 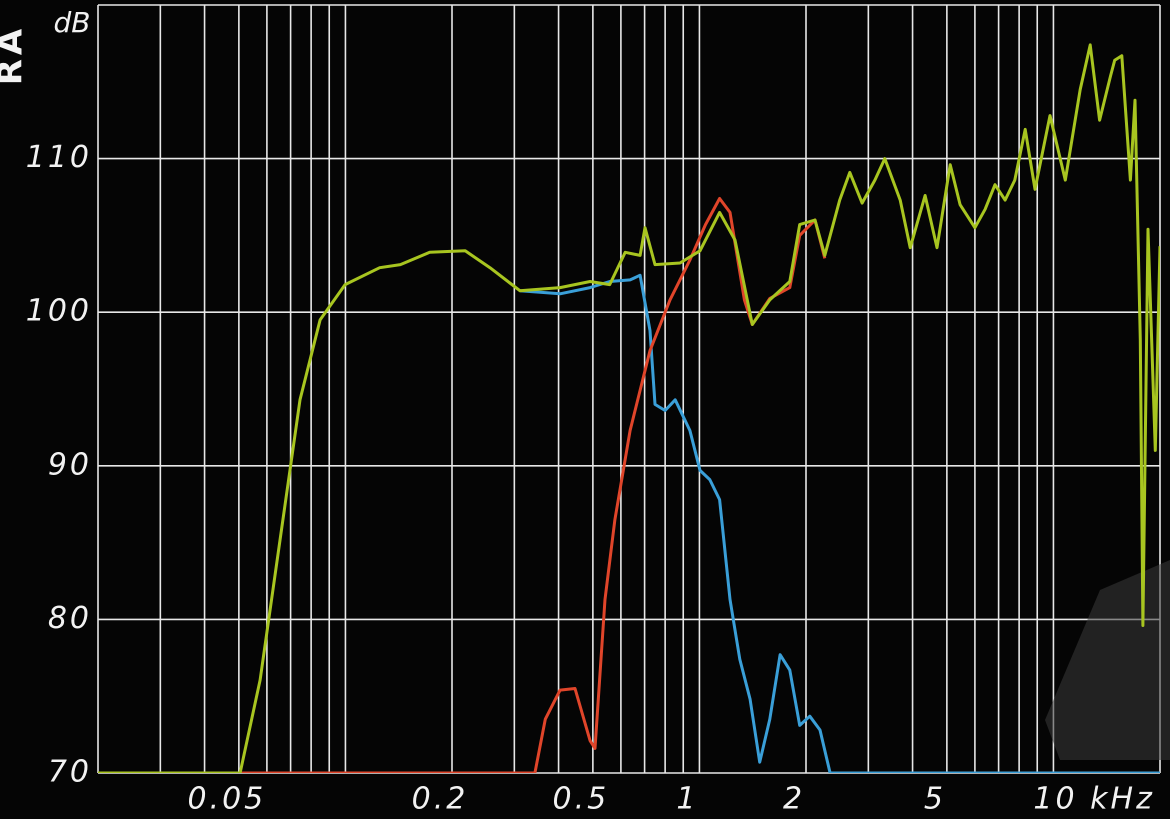 I want to click on y-tick-label: 110, so click(x=59, y=157).